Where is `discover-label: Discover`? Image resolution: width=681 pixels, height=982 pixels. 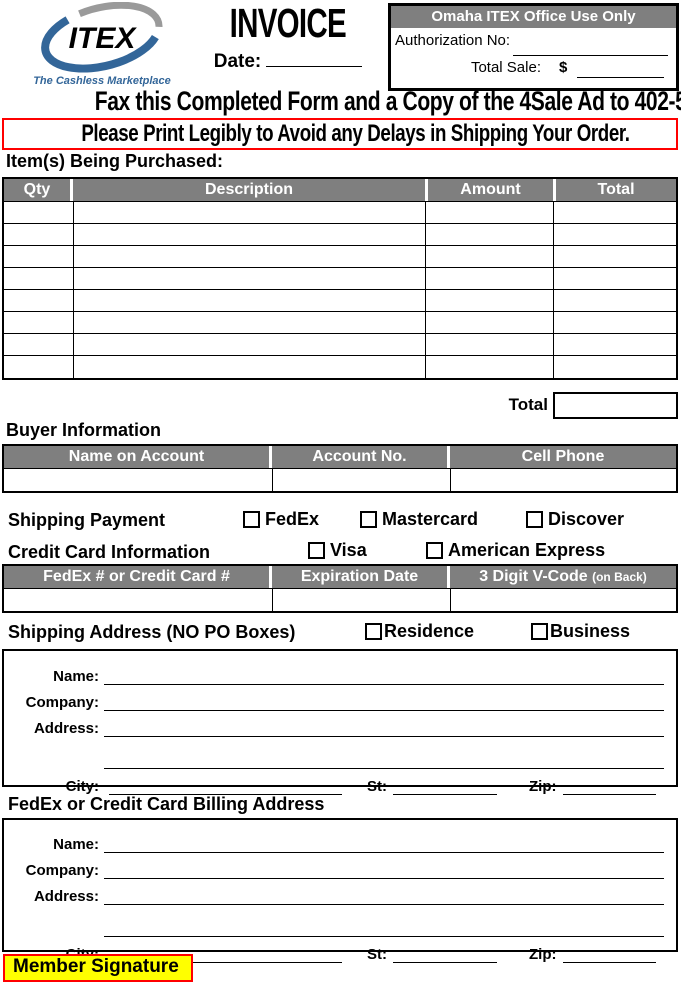 discover-label: Discover is located at coordinates (586, 519).